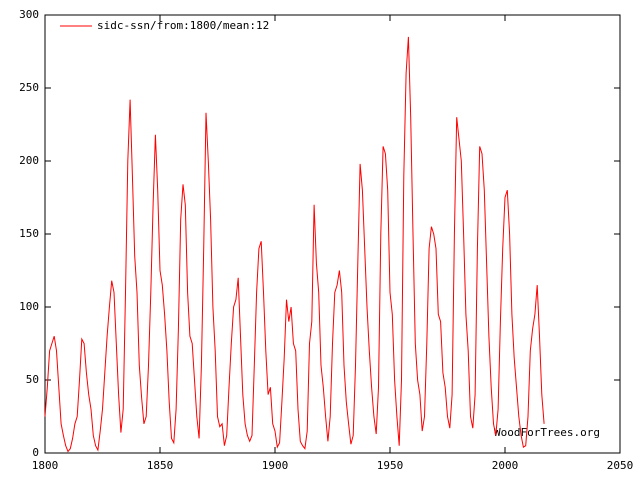 The image size is (640, 484). I want to click on x-tick-label: 1950, so click(390, 465).